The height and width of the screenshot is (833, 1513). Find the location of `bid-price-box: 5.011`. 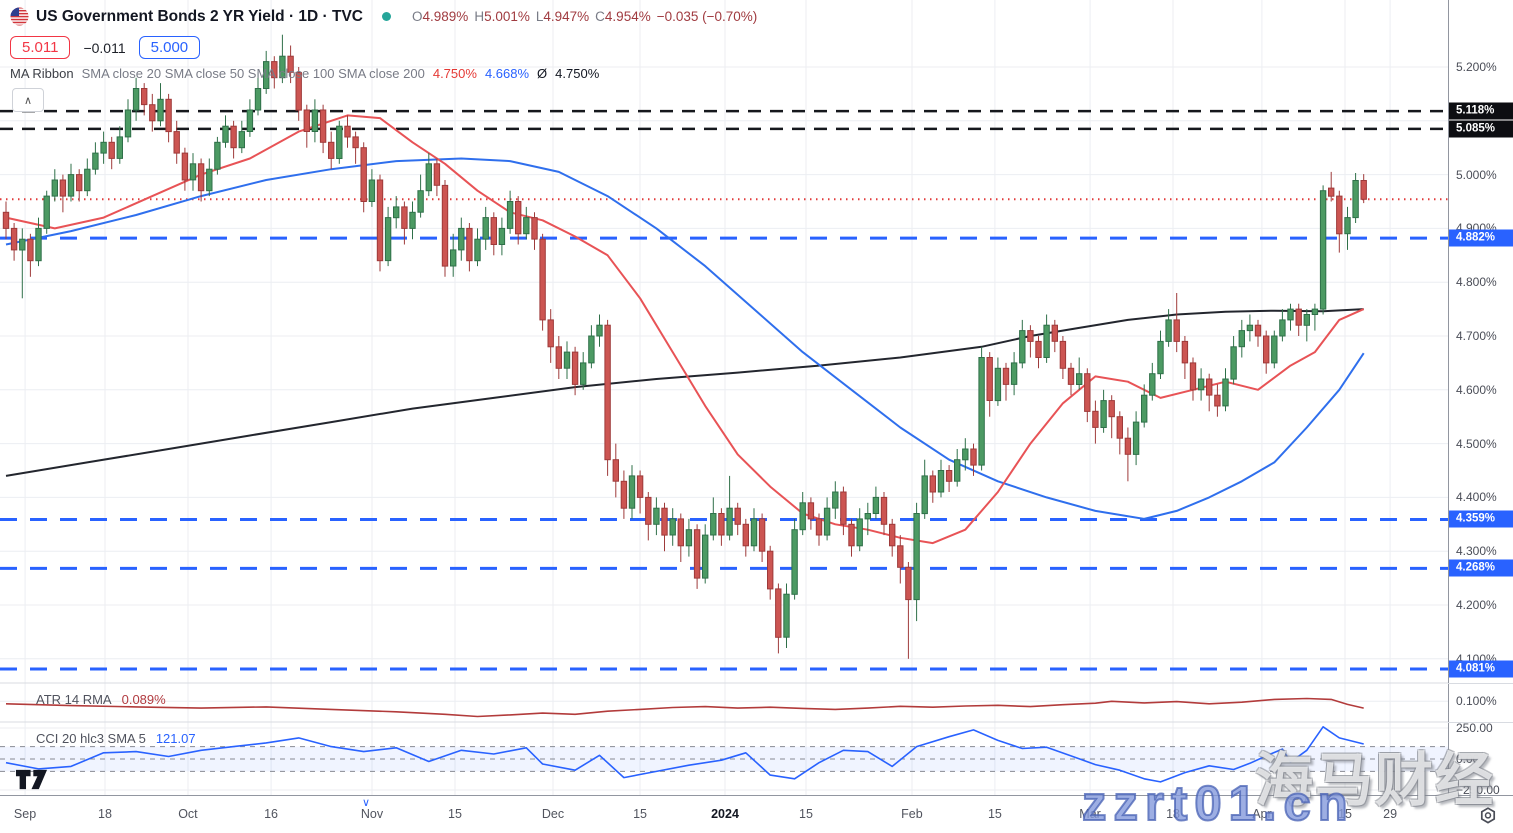

bid-price-box: 5.011 is located at coordinates (40, 47).